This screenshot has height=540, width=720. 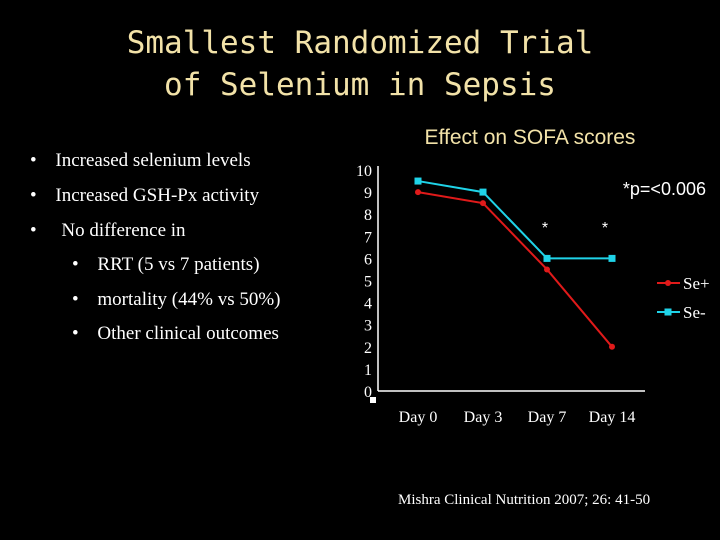 I want to click on x-tick-label: Day 0, so click(x=418, y=417).